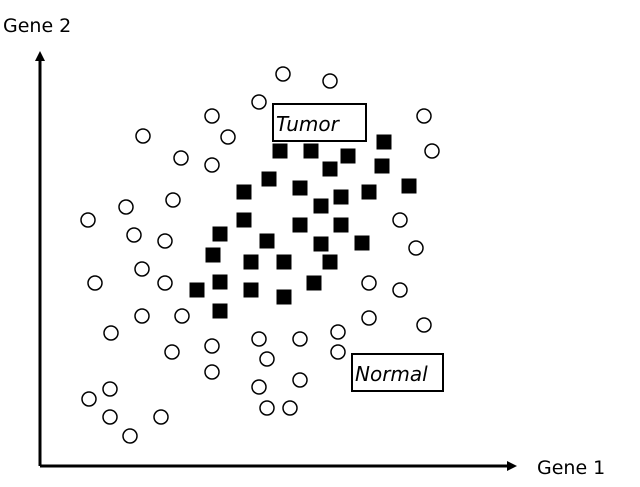 The width and height of the screenshot is (640, 487). I want to click on normal-label: Normal, so click(391, 374).